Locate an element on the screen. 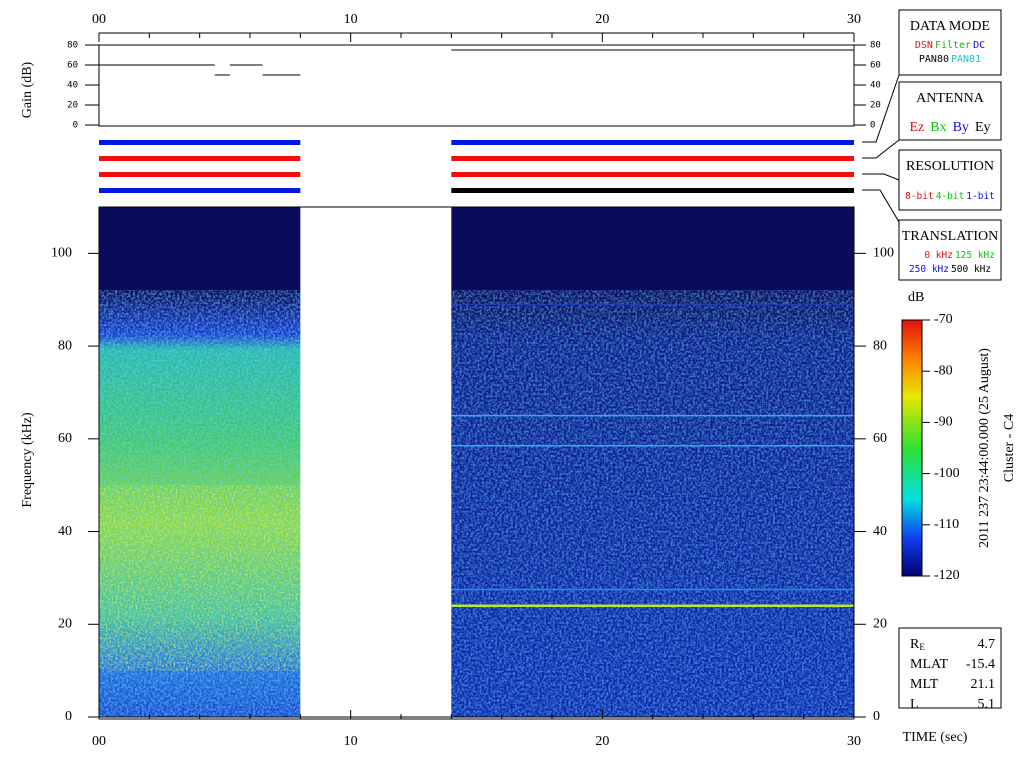 Image resolution: width=1024 pixels, height=768 pixels. y-axis-label: Frequency (kHz) is located at coordinates (27, 460).